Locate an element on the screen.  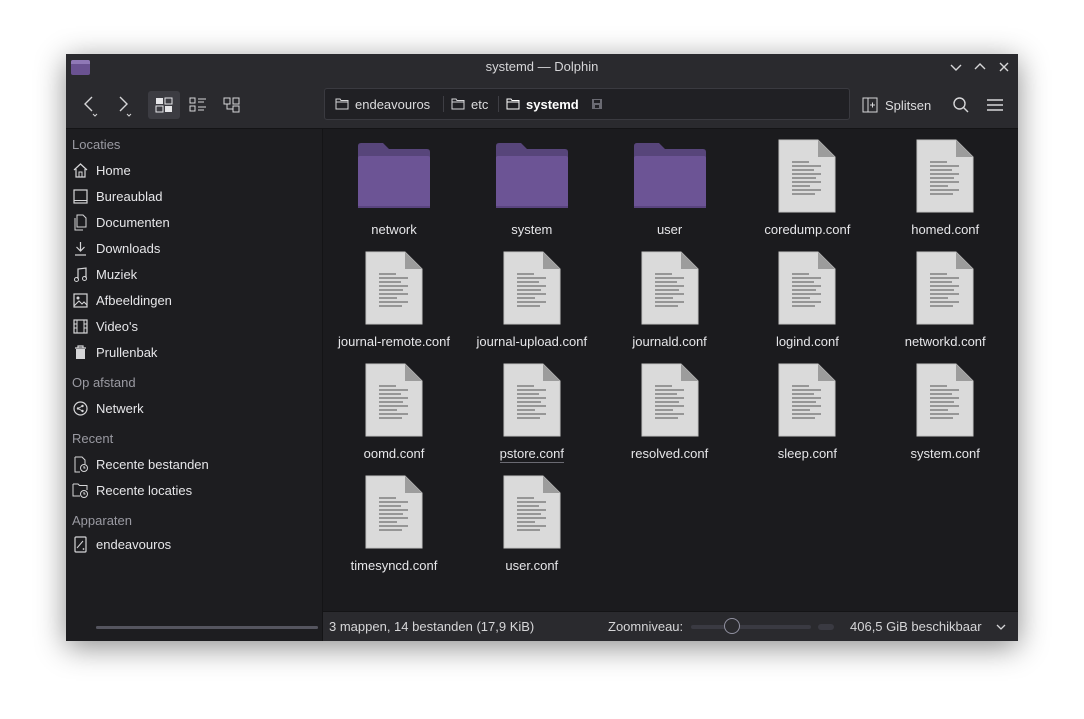
search-button is located at coordinates (961, 105).